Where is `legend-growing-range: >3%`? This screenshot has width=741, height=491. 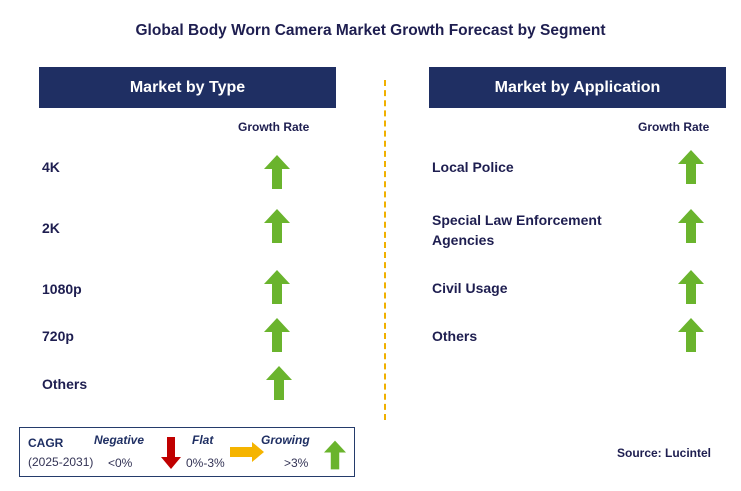
legend-growing-range: >3% is located at coordinates (296, 463).